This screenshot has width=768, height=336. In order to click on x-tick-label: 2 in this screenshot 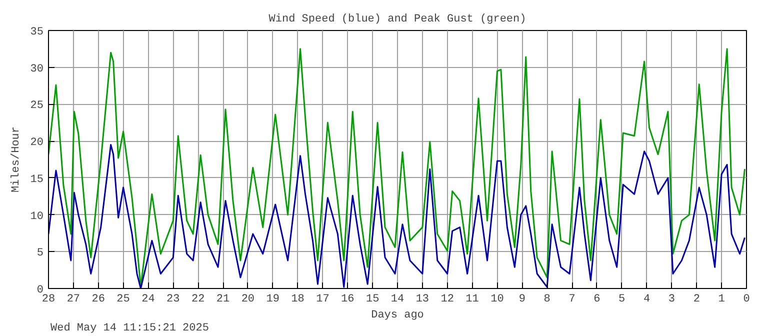, I will do `click(696, 300)`.